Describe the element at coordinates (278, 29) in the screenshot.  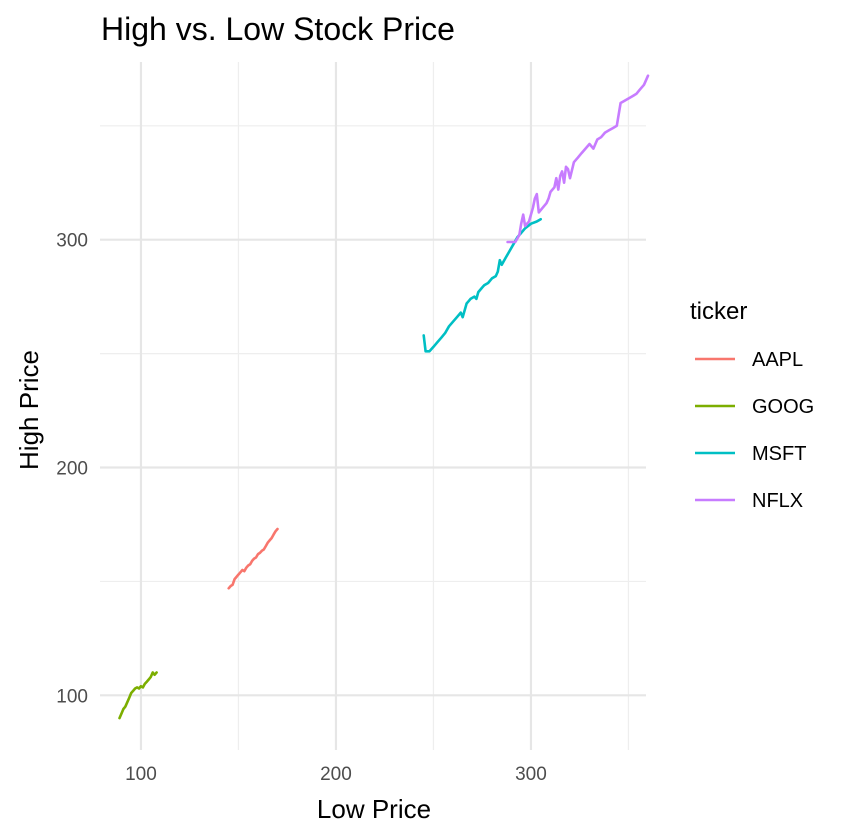
I see `chart-title: High vs. Low Stock Price` at that location.